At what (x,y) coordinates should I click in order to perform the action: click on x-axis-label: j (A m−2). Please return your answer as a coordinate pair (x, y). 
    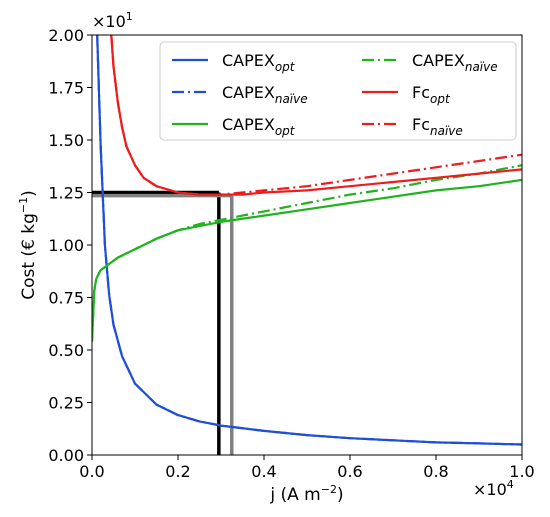
    Looking at the image, I should click on (306, 494).